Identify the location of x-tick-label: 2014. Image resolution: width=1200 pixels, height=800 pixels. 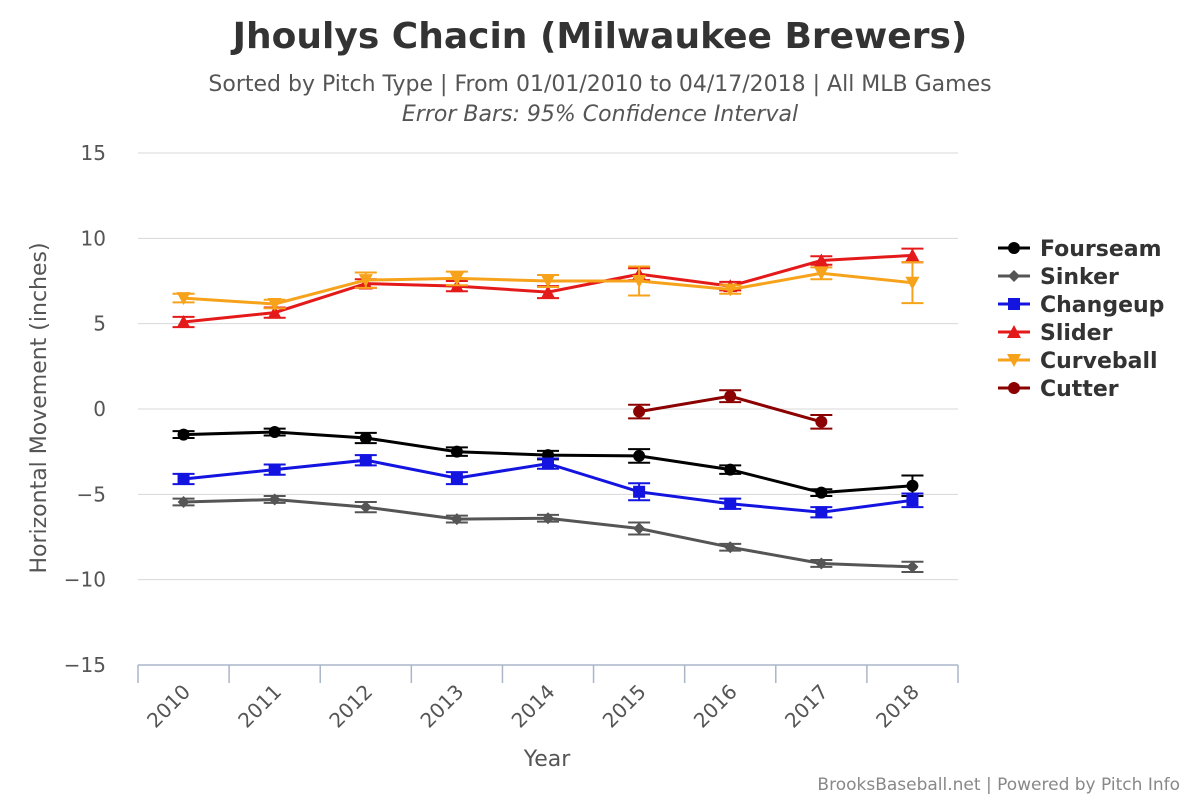
(533, 706).